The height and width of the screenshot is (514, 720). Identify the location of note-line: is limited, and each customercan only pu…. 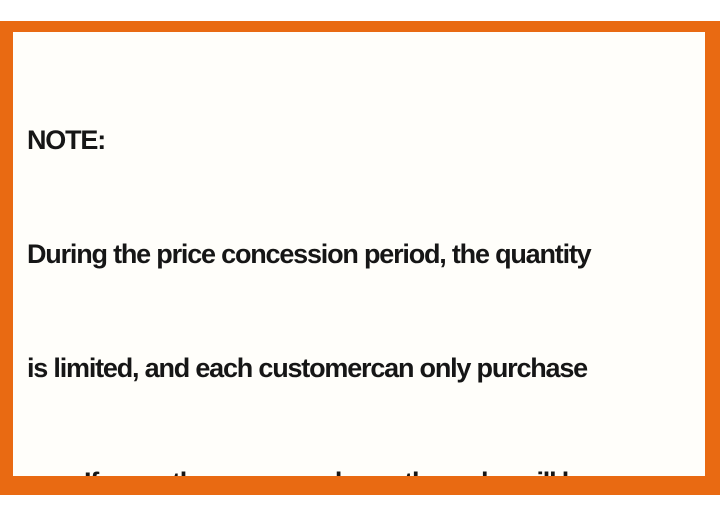
(307, 368).